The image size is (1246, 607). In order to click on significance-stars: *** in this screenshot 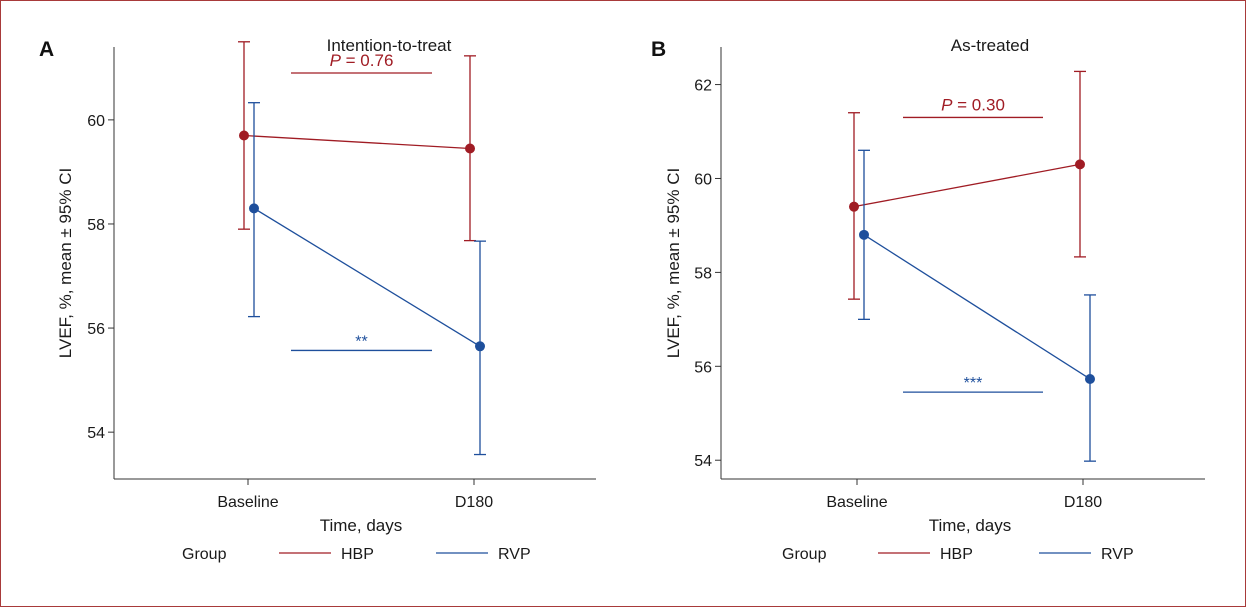, I will do `click(973, 383)`.